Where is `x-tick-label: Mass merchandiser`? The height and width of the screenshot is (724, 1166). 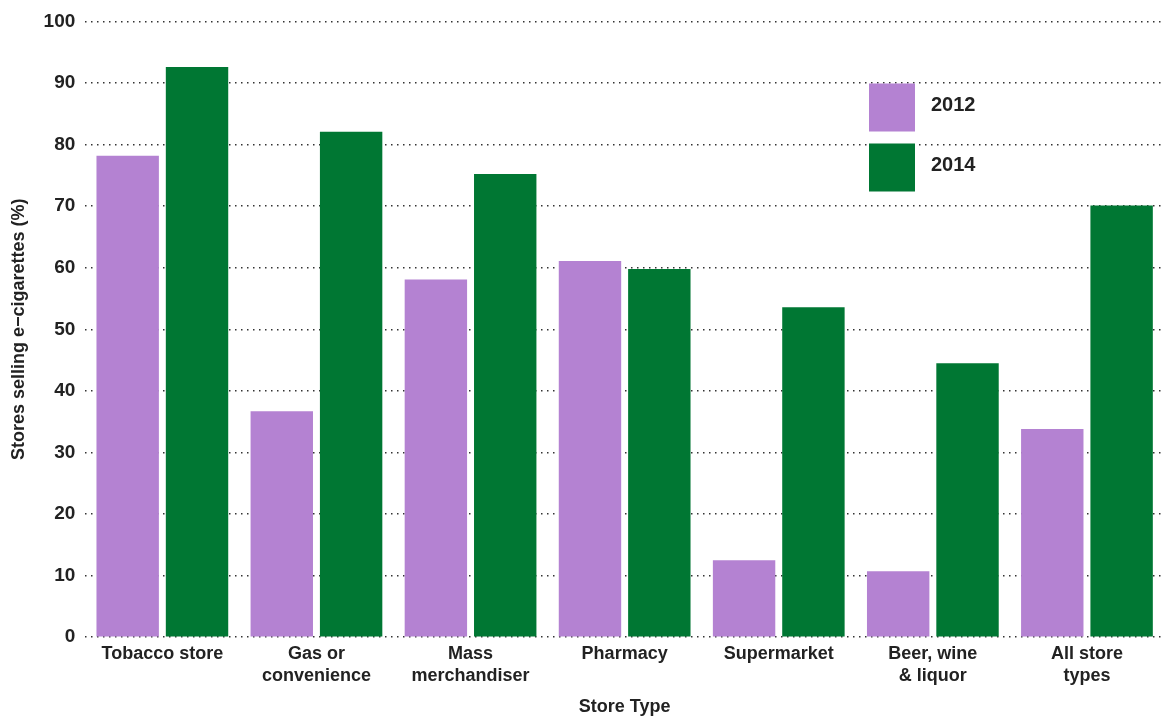
x-tick-label: Mass merchandiser is located at coordinates (470, 663).